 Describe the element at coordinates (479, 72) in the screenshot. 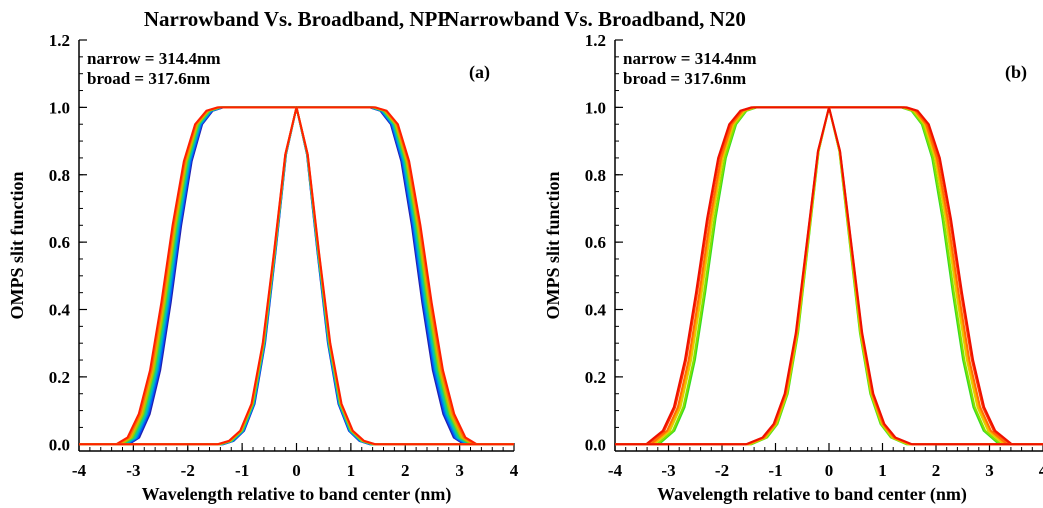

I see `panel-label: (a)` at that location.